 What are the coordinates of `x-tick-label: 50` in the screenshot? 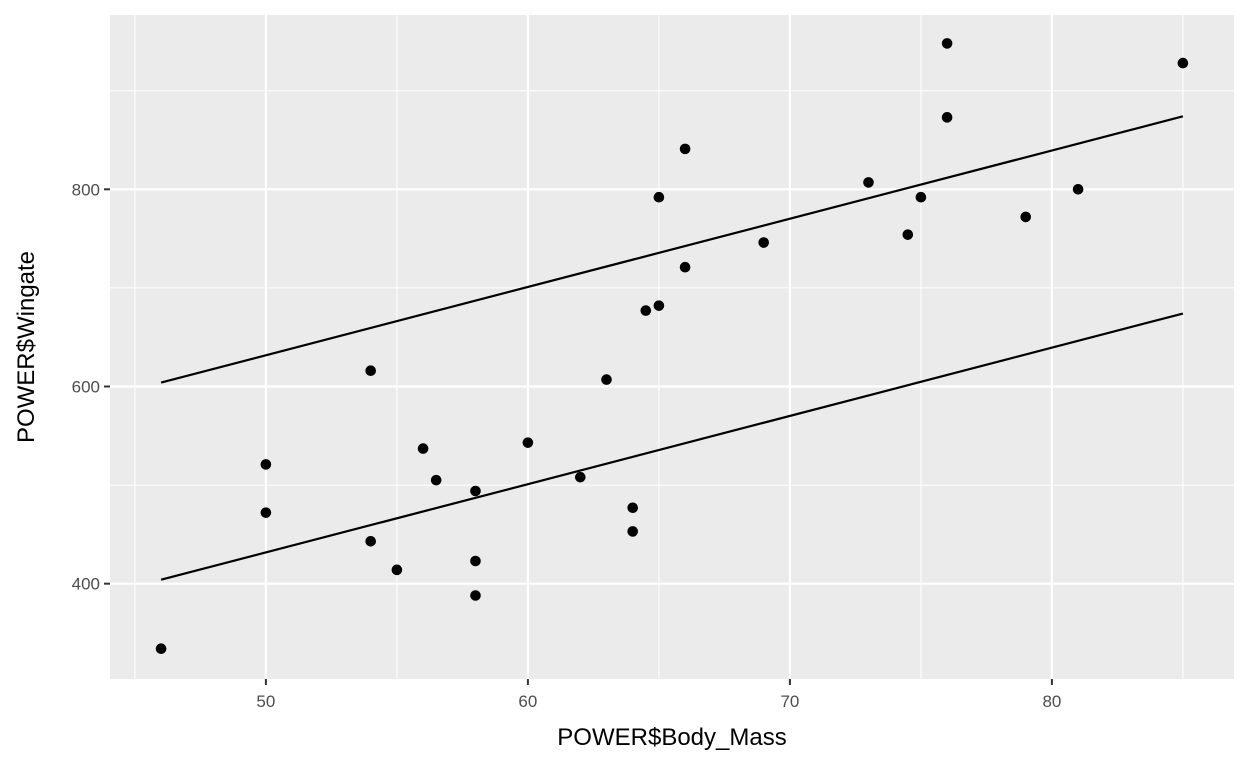 It's located at (265, 701).